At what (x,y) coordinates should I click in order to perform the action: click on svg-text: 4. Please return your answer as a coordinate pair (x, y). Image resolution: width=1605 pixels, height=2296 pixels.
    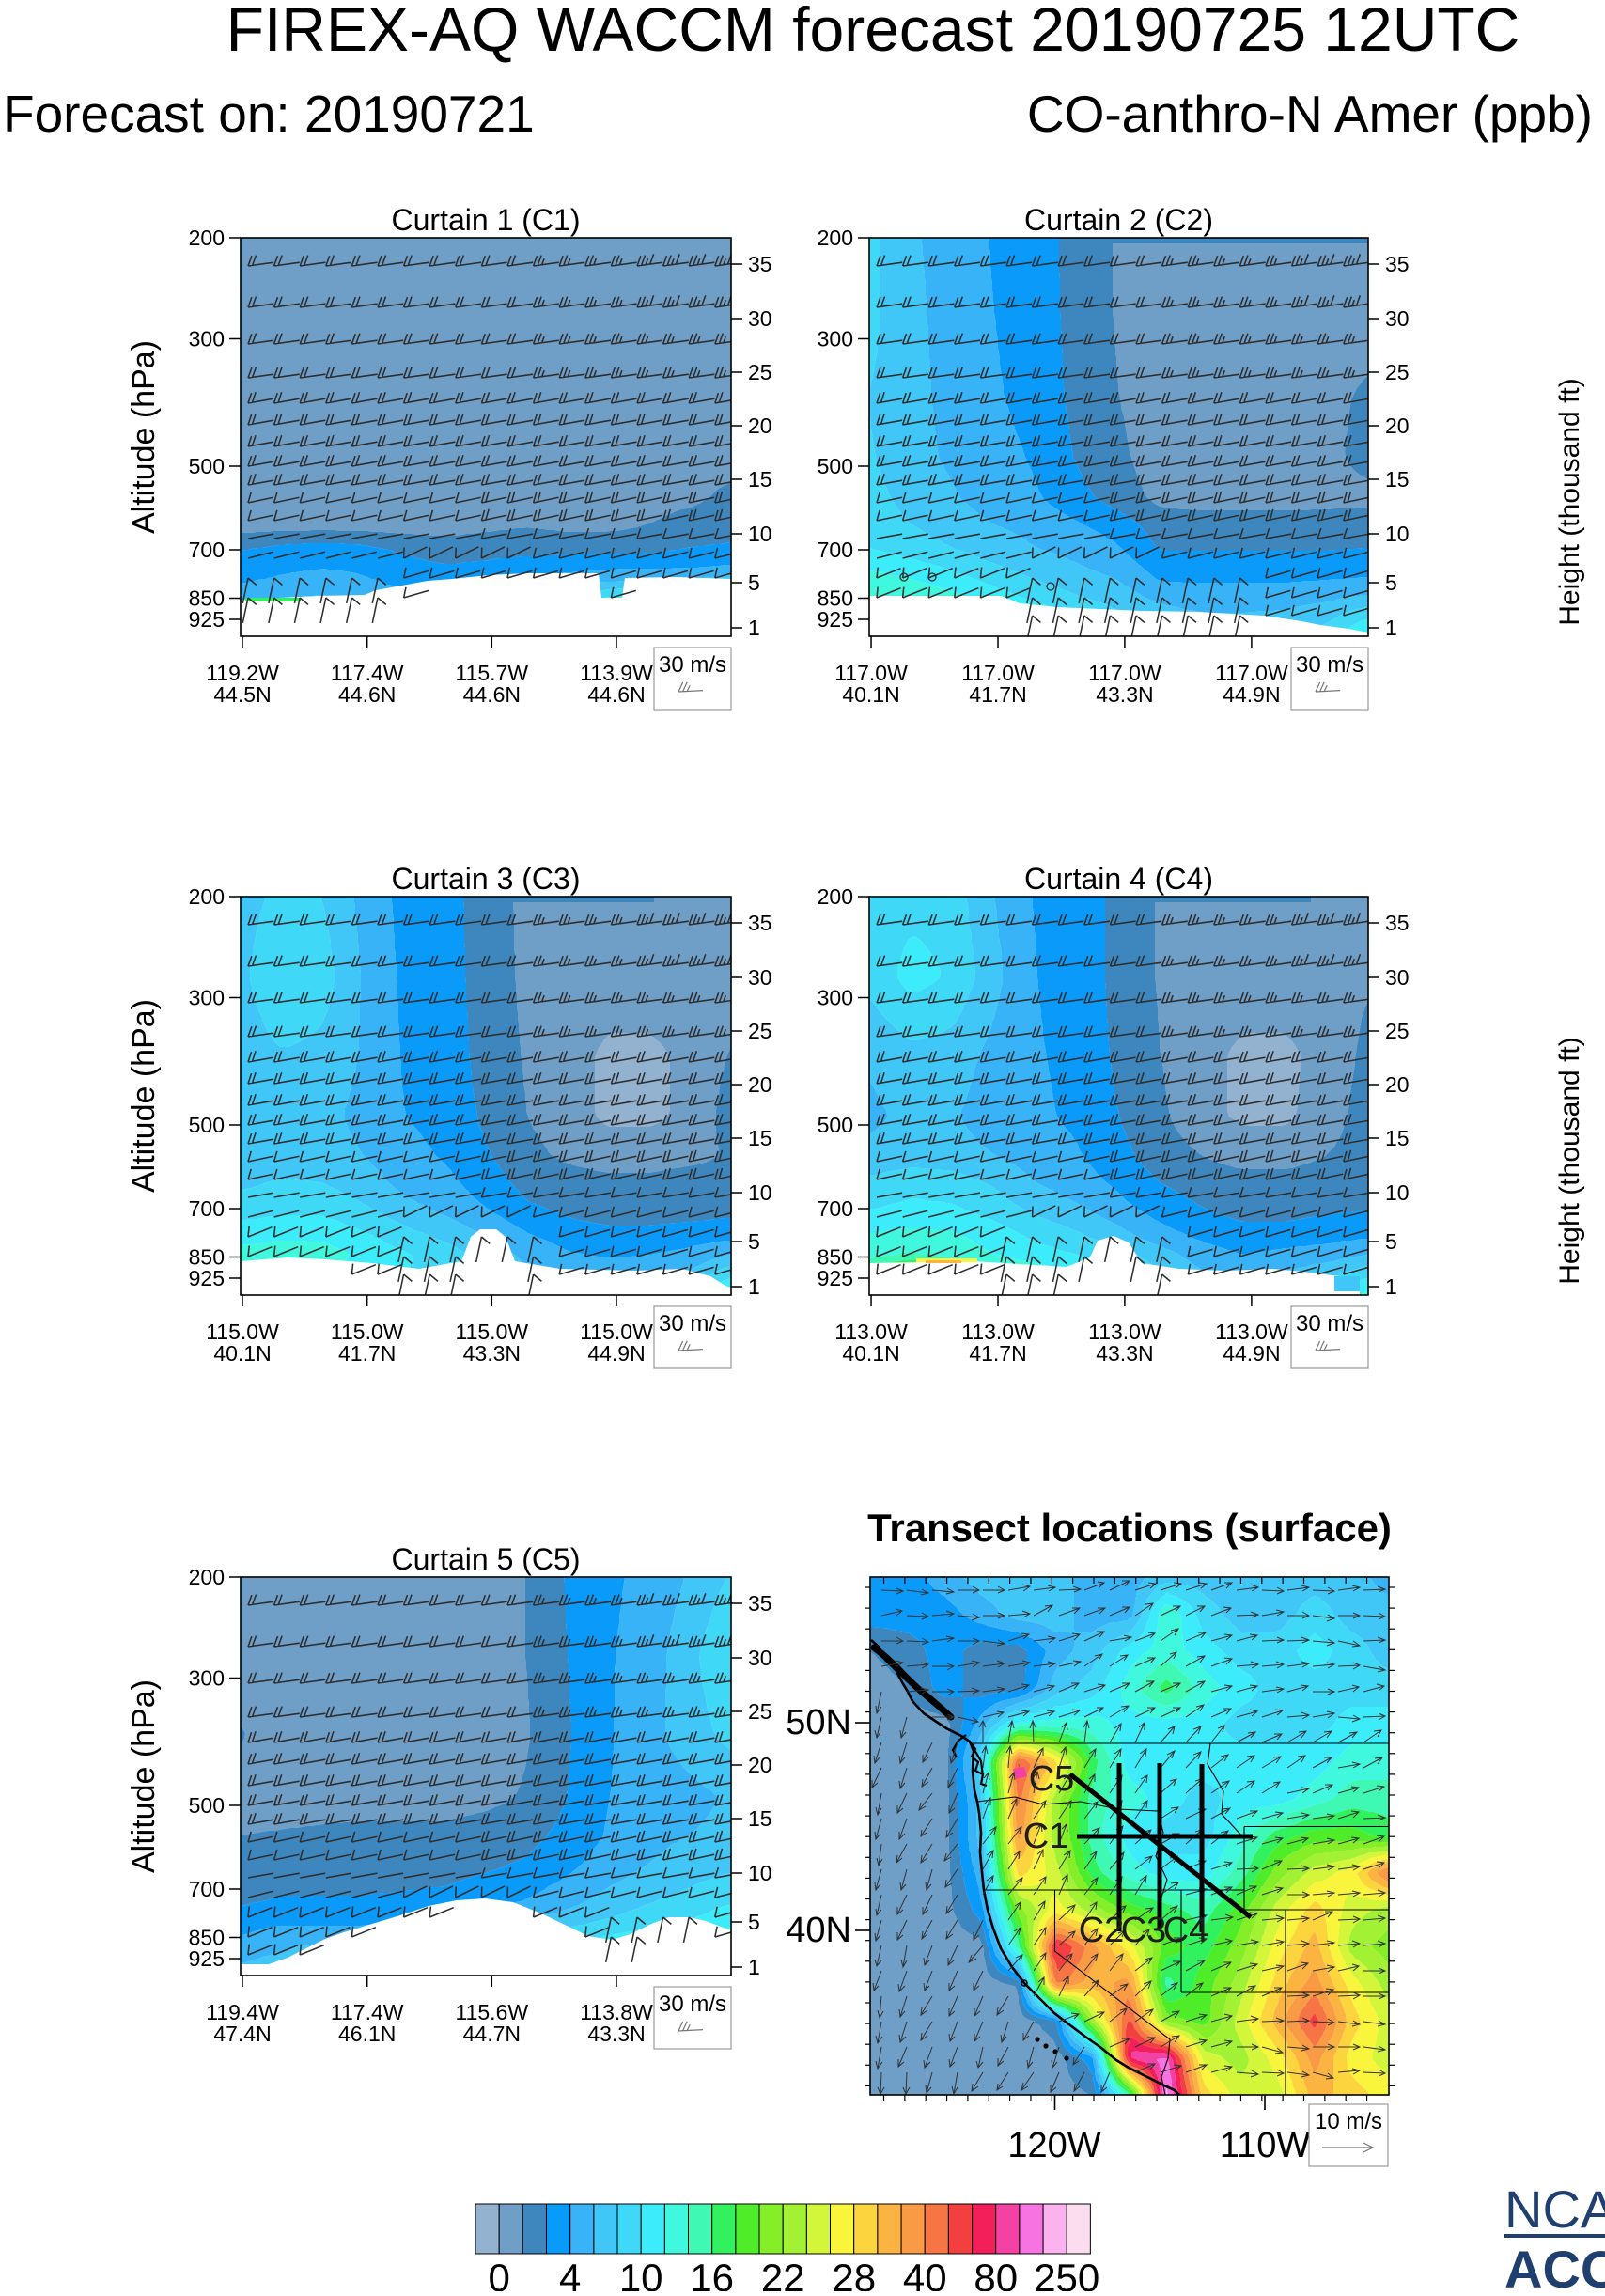
    Looking at the image, I should click on (570, 2273).